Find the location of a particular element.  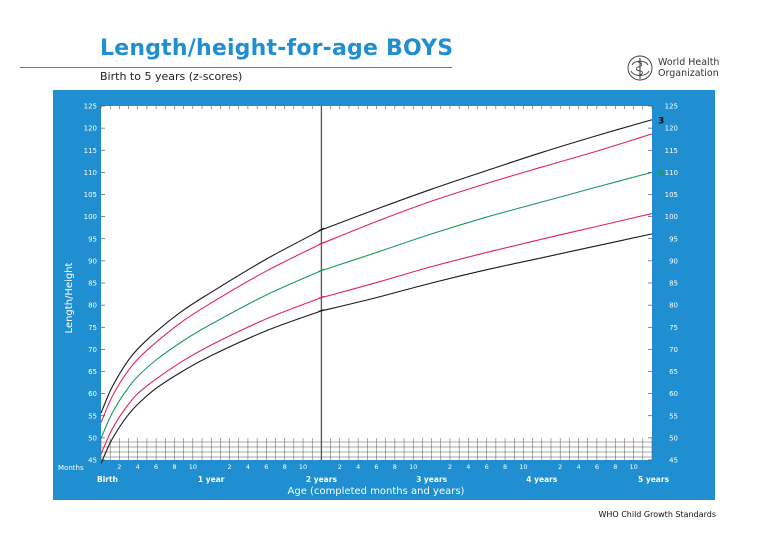

year-label: 4 years is located at coordinates (542, 479).